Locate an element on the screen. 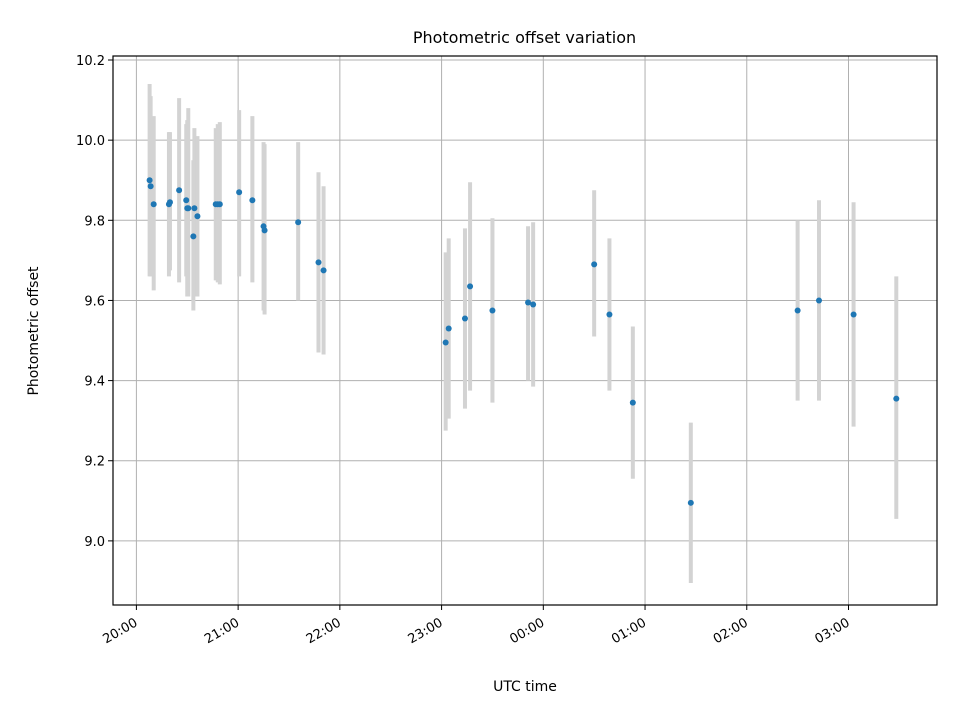 The width and height of the screenshot is (960, 724). y-axis-label: Photometric offset is located at coordinates (34, 331).